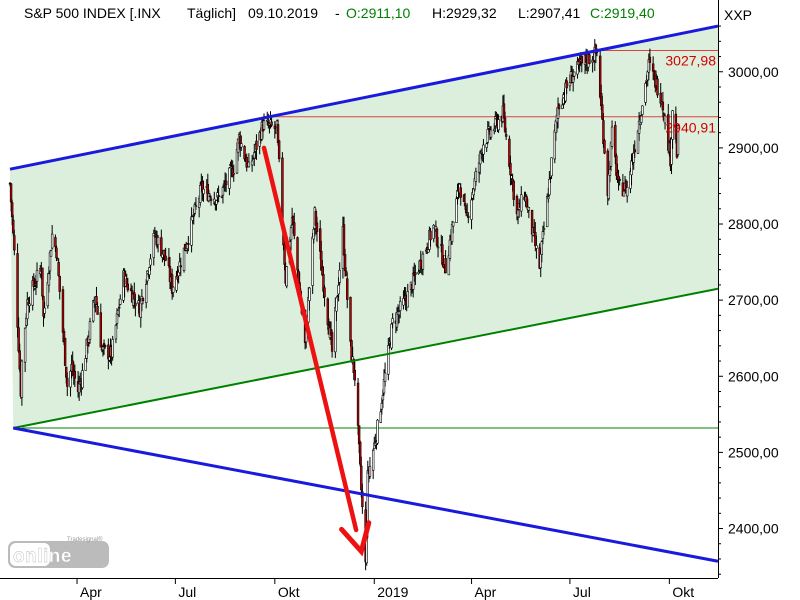 This screenshot has height=600, width=800. I want to click on y-tick-label: 2400,00, so click(753, 529).